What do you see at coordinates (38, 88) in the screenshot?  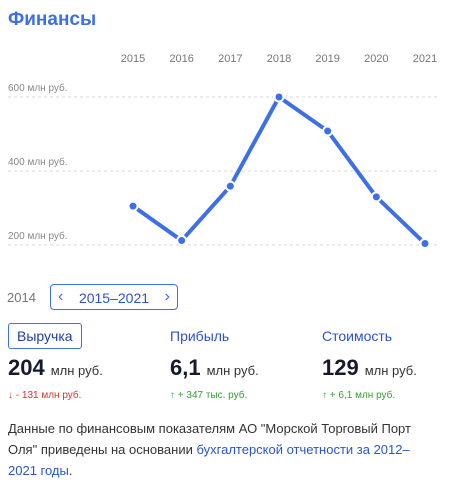 I see `y-tick-label: 600 млн руб.` at bounding box center [38, 88].